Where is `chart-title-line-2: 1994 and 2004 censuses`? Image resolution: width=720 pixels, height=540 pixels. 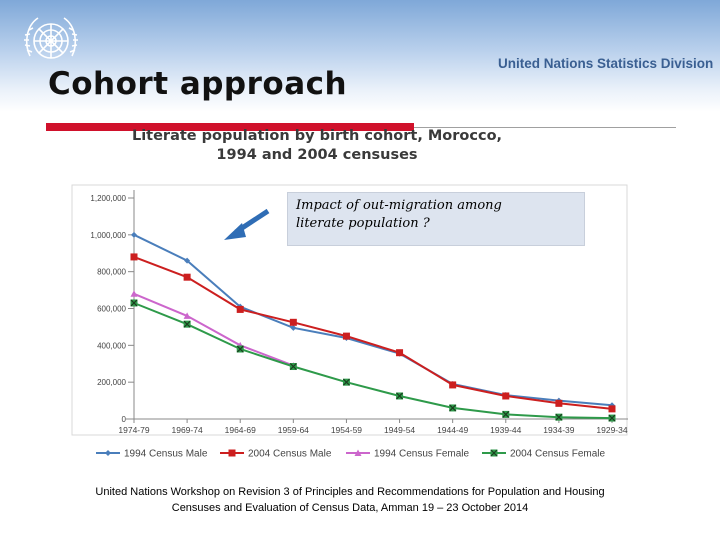 chart-title-line-2: 1994 and 2004 censuses is located at coordinates (317, 155).